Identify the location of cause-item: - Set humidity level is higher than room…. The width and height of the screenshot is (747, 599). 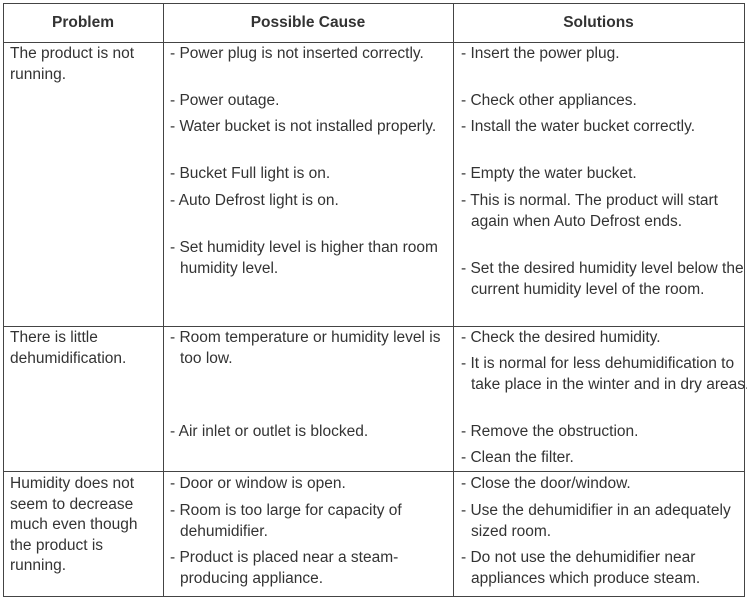
(304, 258).